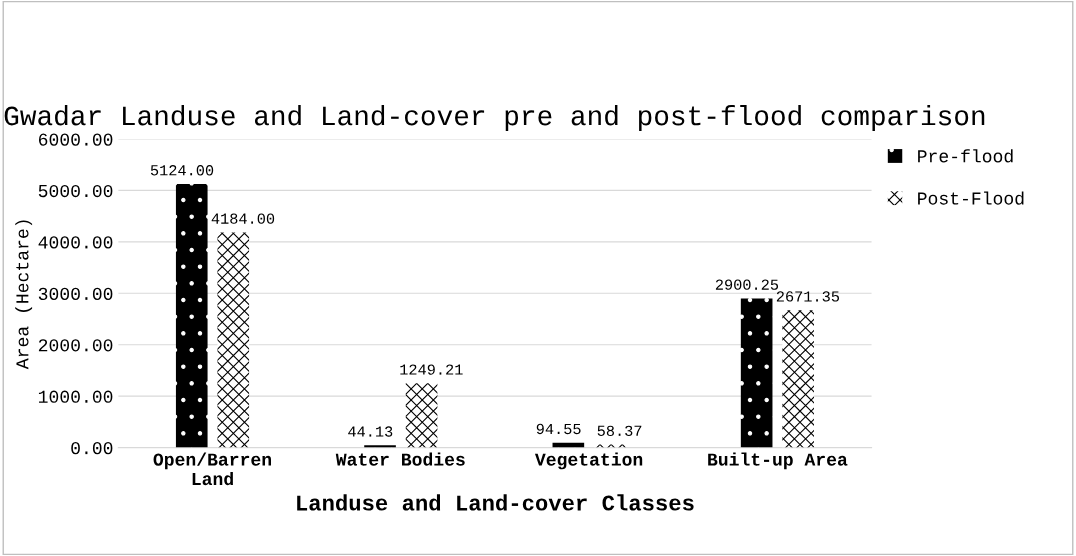  I want to click on y-tick-label: 0.00, so click(92, 448).